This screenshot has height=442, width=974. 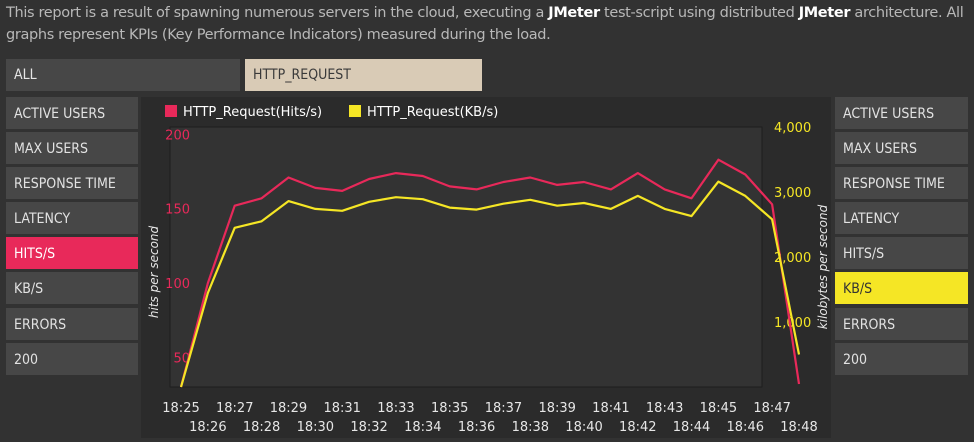 I want to click on left-menu-item-max-users: MAX USERS, so click(x=72, y=148).